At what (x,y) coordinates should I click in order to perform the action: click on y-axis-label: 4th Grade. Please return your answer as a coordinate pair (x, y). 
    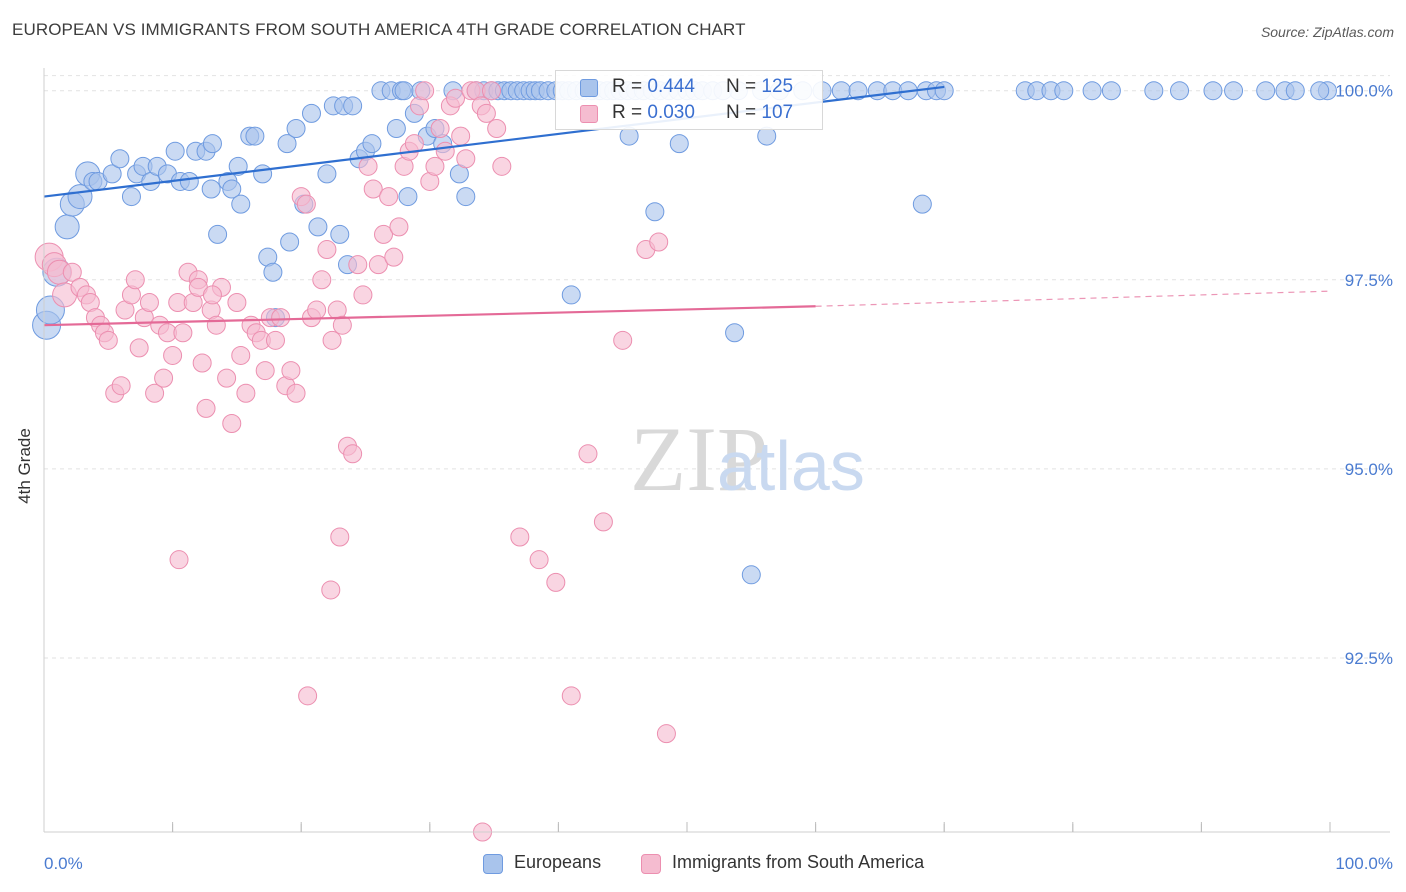
    Looking at the image, I should click on (24, 466).